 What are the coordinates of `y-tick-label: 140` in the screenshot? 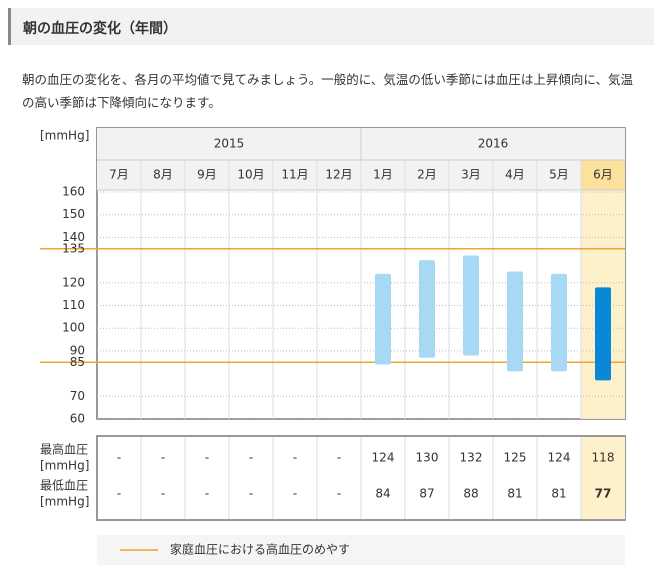 It's located at (73, 237).